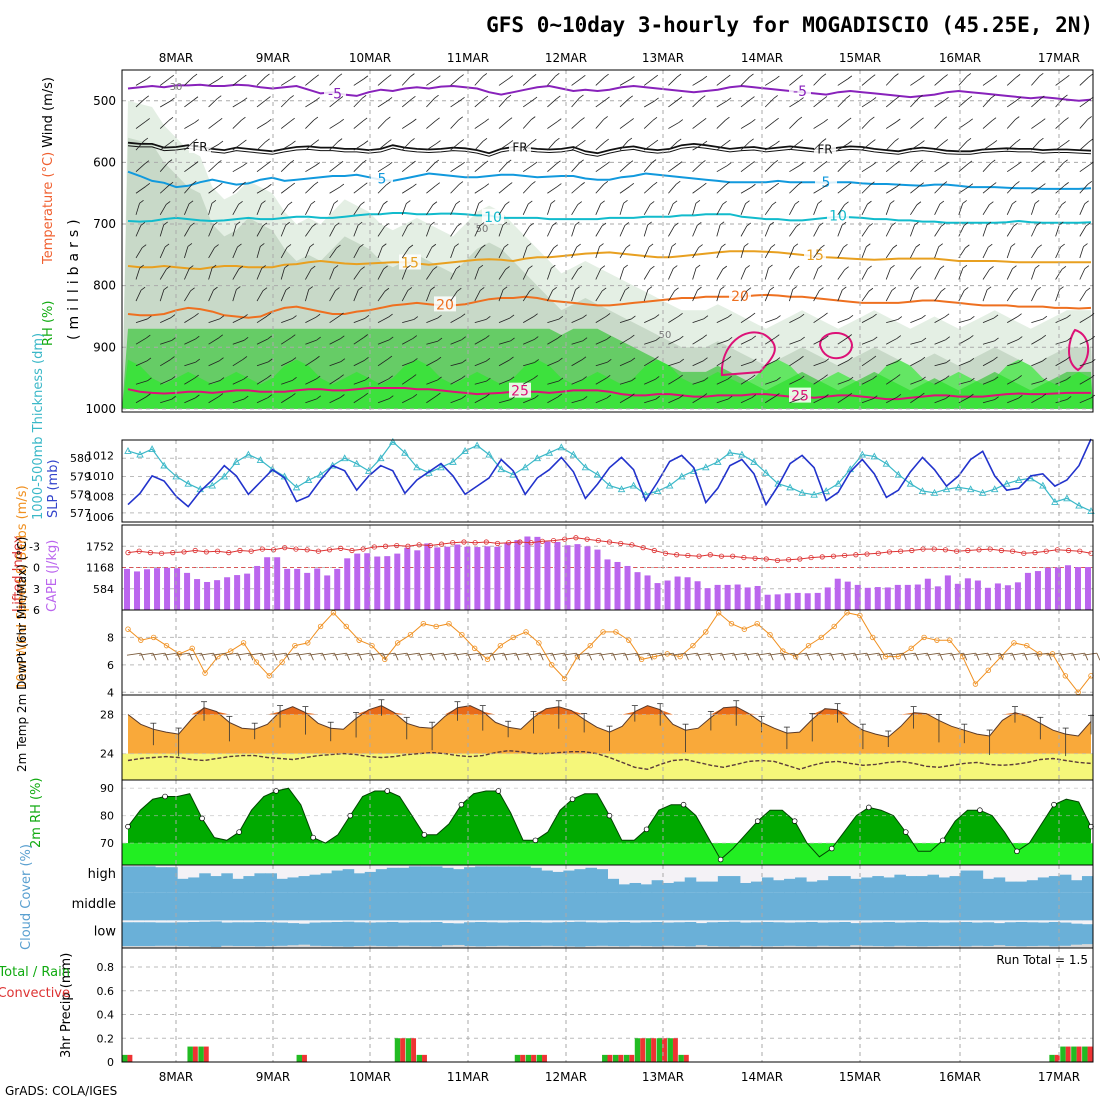  I want to click on date-label-bottom: 9MAR, so click(273, 1077).